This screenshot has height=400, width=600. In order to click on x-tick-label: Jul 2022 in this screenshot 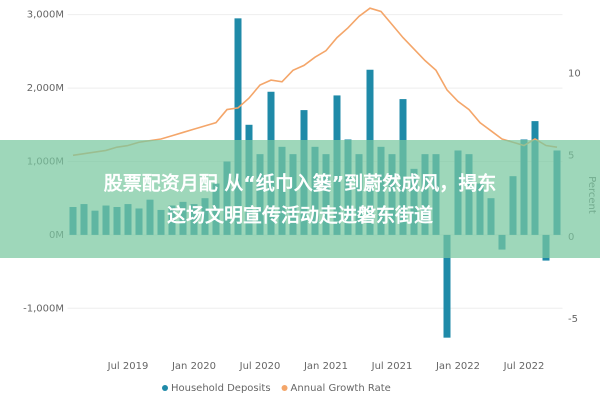, I will do `click(524, 366)`.